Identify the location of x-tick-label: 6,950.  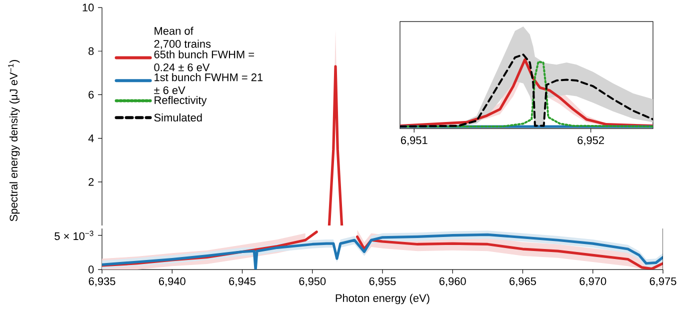
(312, 282).